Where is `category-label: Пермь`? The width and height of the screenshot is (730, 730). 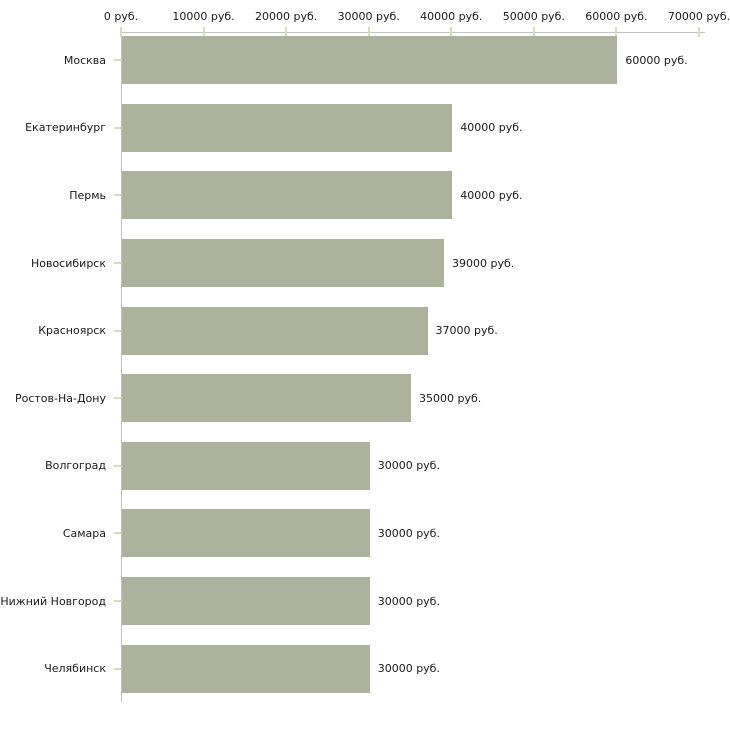 category-label: Пермь is located at coordinates (87, 195).